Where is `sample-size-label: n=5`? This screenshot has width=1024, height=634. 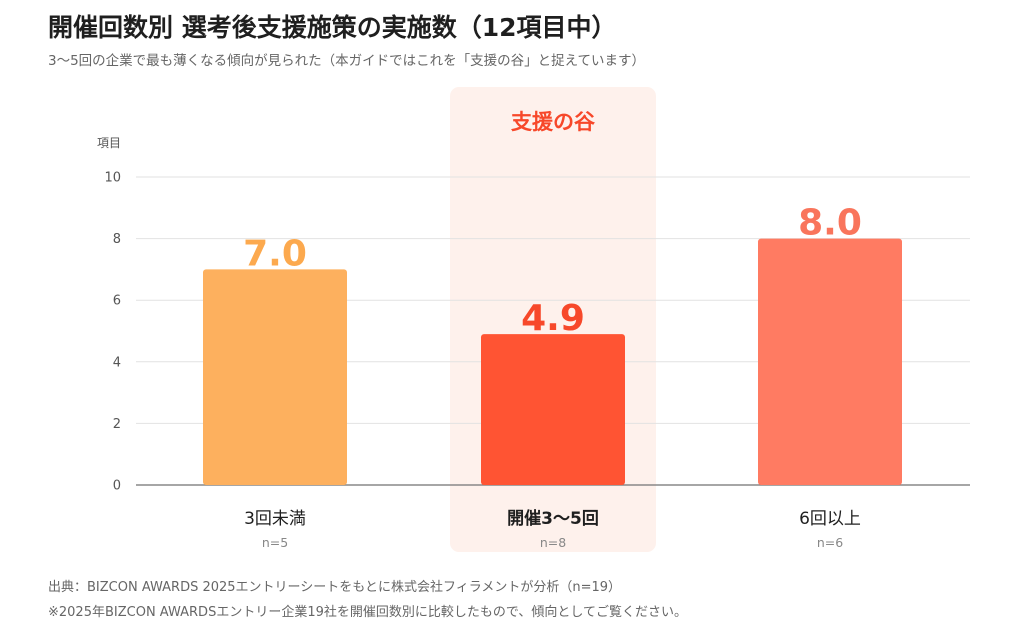 sample-size-label: n=5 is located at coordinates (275, 542).